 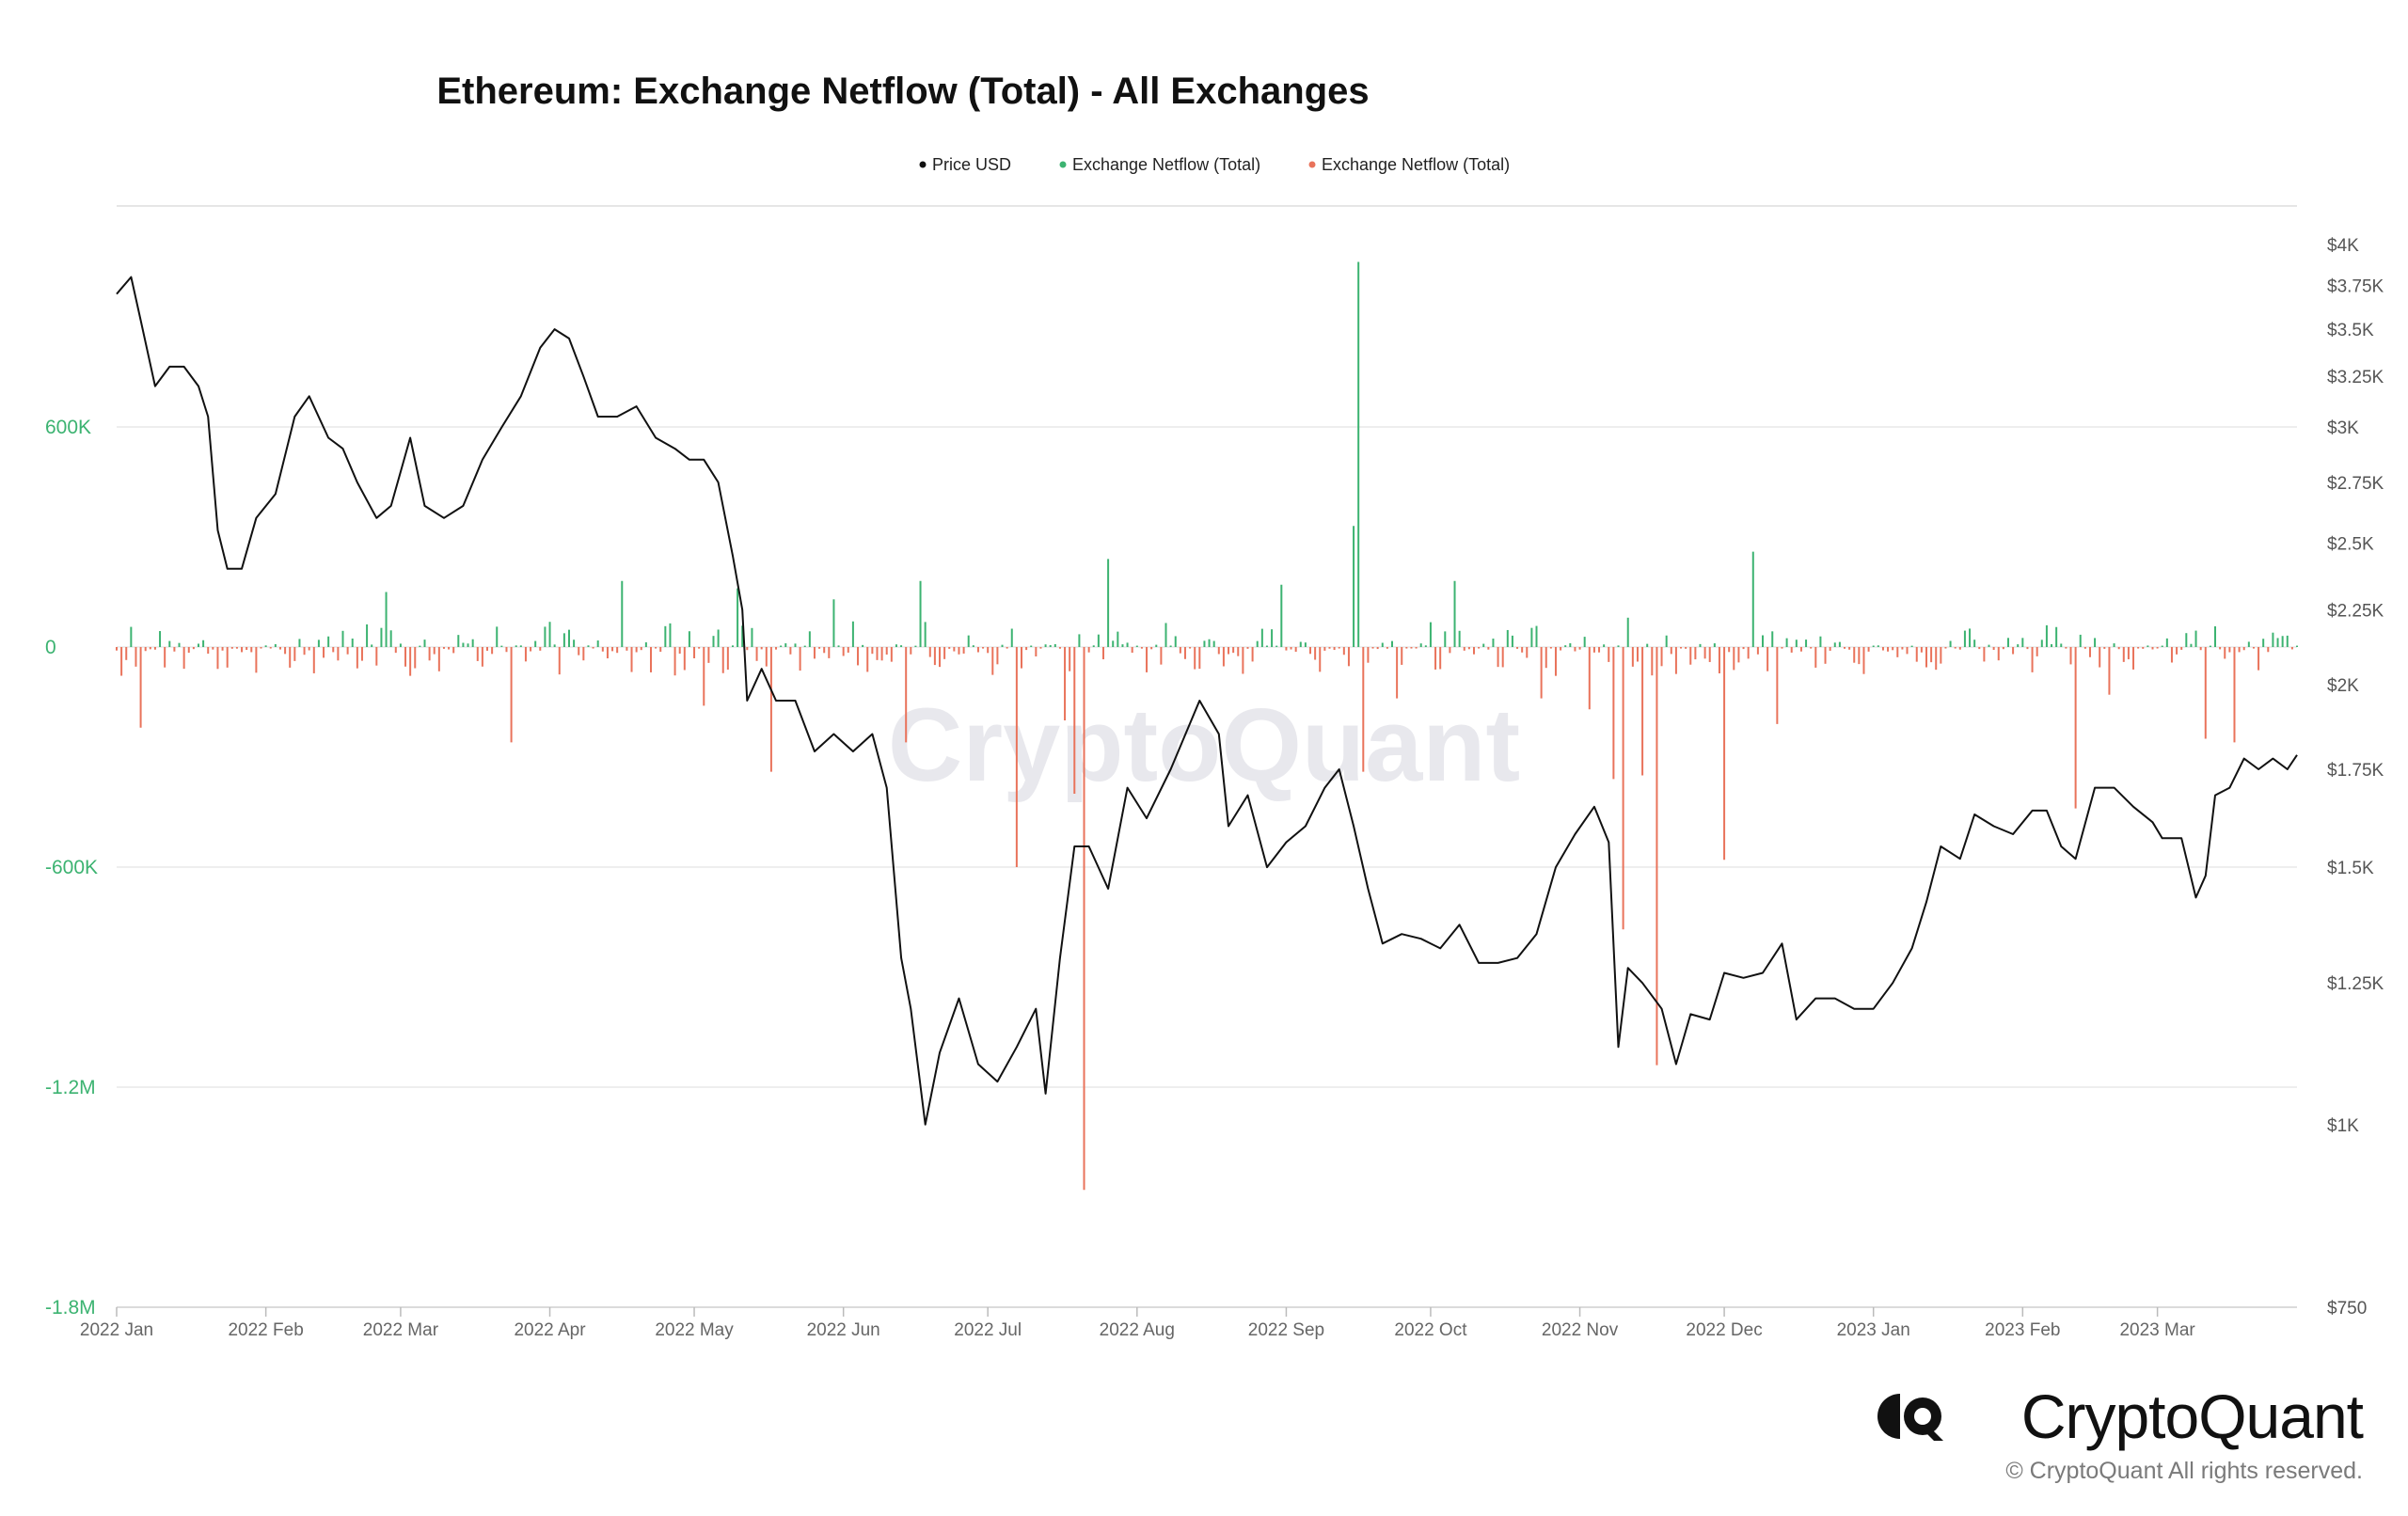 I want to click on watermark: CryptoQuant, so click(x=1204, y=745).